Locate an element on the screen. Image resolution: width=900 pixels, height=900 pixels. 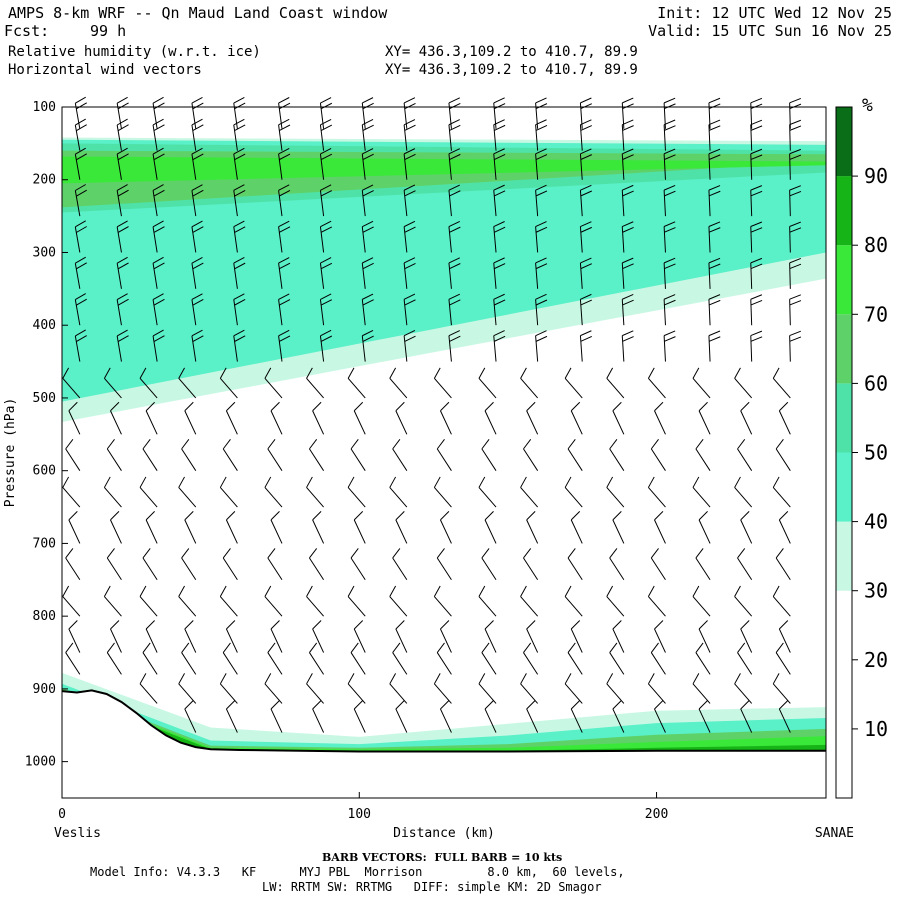
colorbar-segment is located at coordinates (844, 487).